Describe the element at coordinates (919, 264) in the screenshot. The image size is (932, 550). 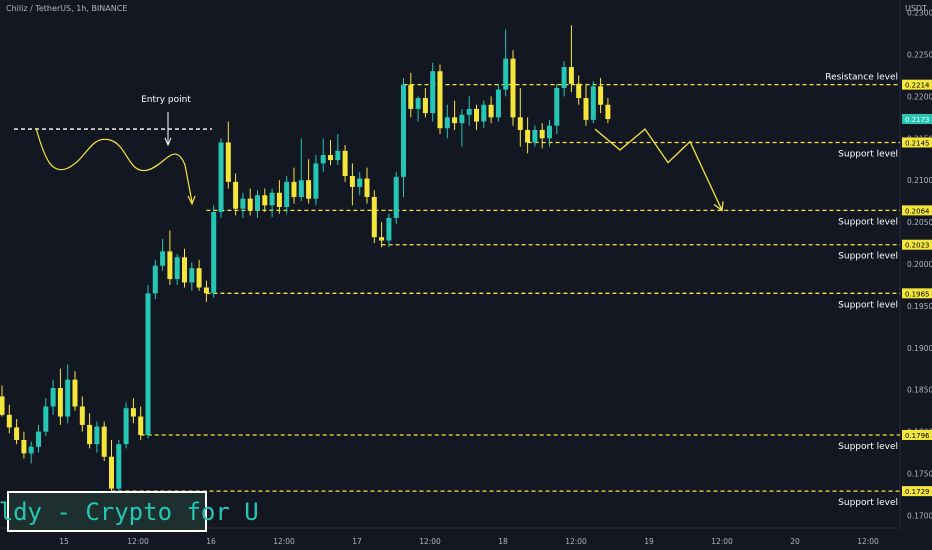
I see `y-tick-label: 0.2000` at that location.